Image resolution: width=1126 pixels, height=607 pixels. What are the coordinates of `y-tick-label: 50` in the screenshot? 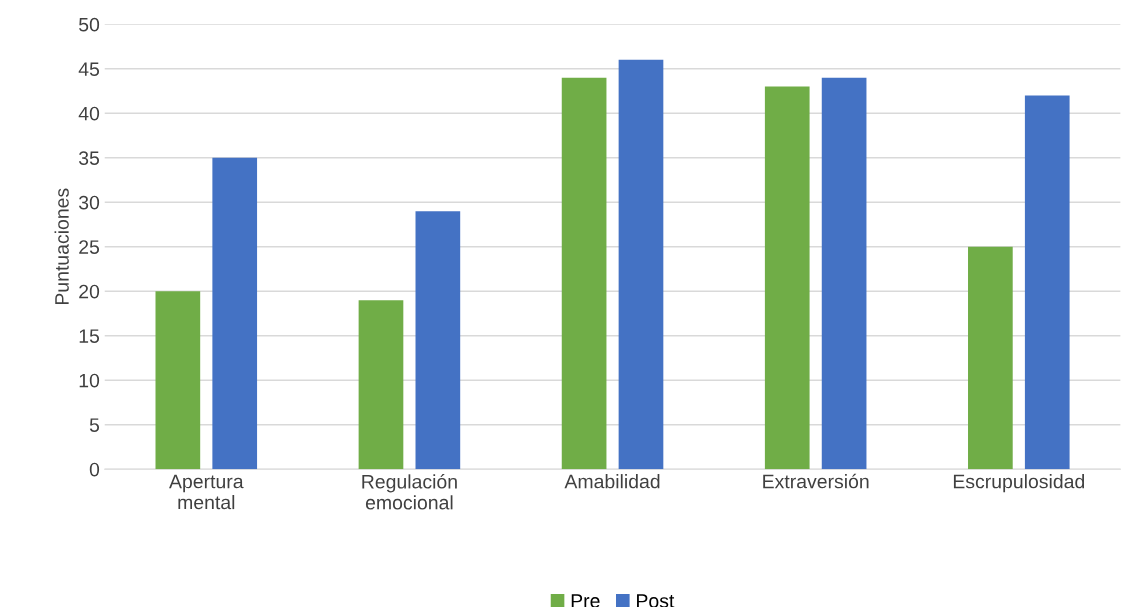 It's located at (89, 24).